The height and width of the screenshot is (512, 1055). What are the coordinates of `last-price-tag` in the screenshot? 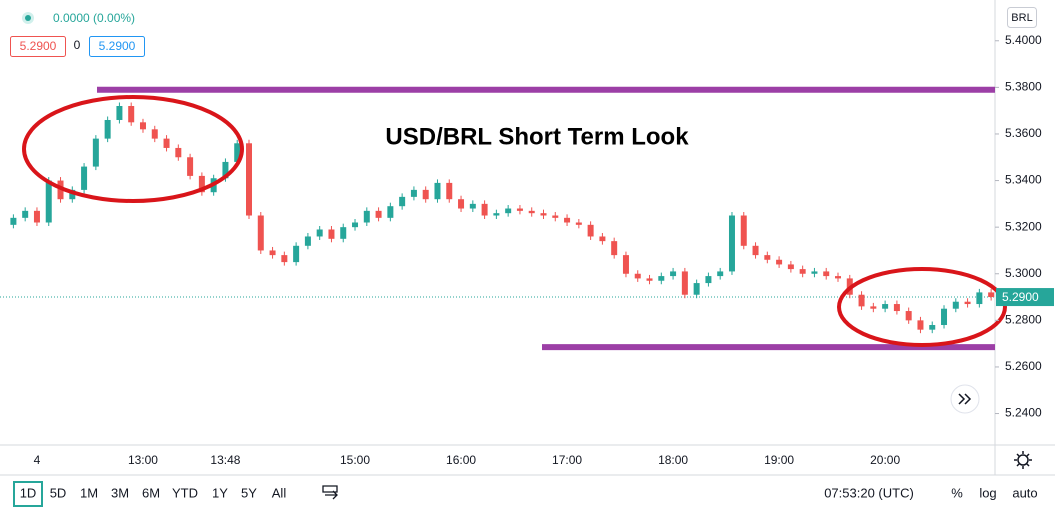 It's located at (1025, 297).